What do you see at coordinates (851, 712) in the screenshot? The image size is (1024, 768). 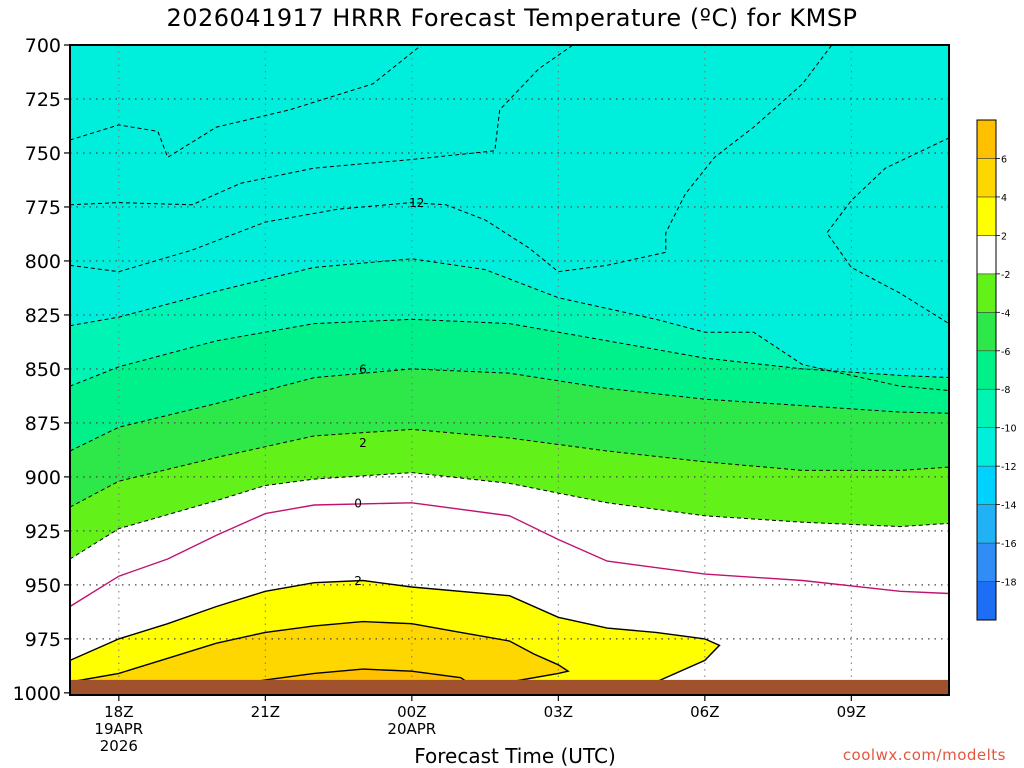 I see `x-tick-label: 09Z` at bounding box center [851, 712].